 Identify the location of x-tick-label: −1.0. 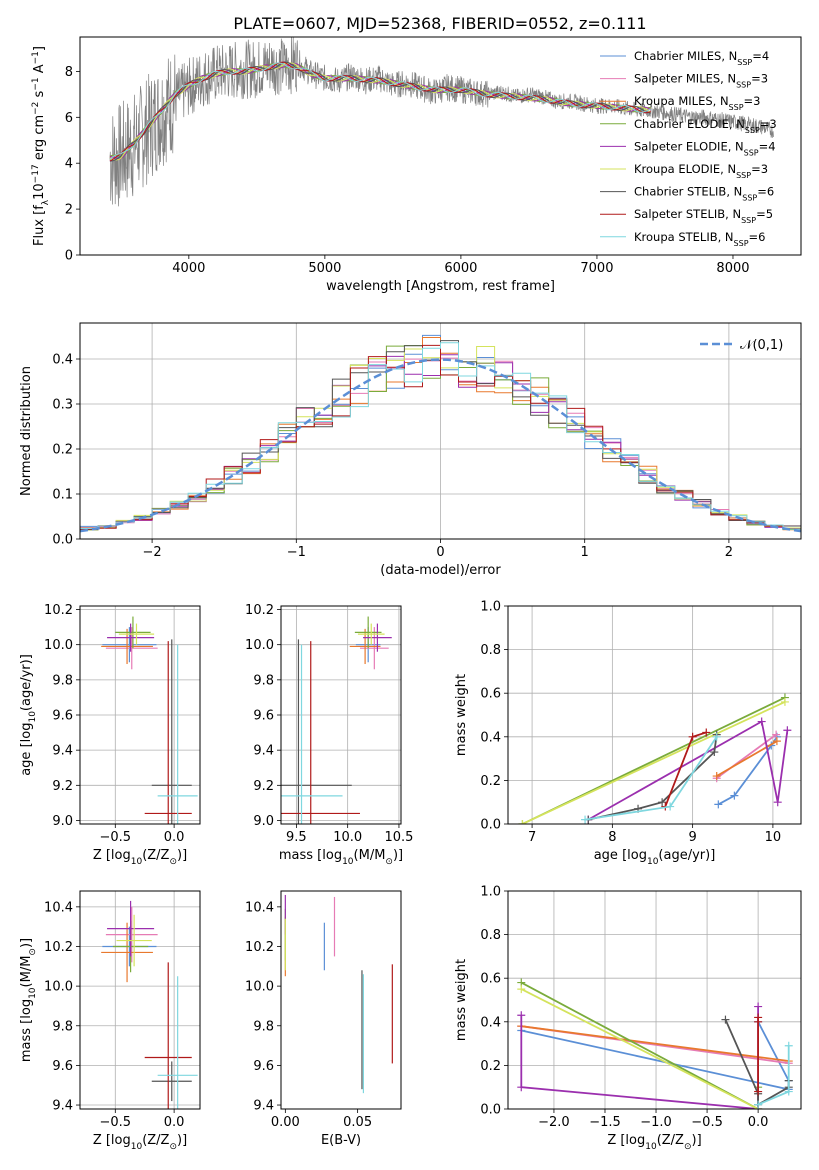
(656, 1122).